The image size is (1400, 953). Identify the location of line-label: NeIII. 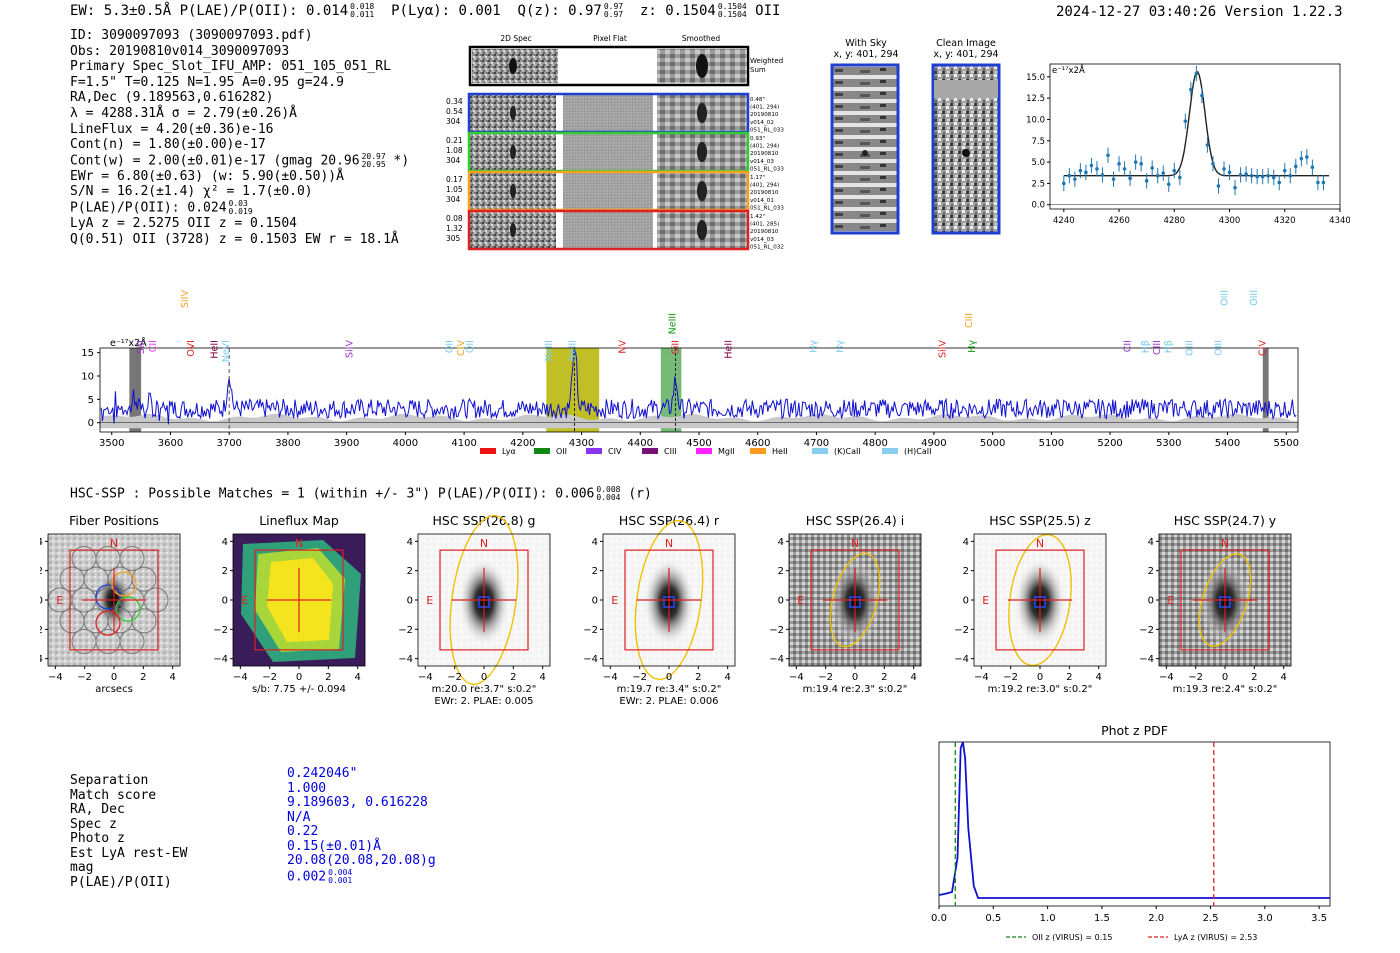
(573, 350).